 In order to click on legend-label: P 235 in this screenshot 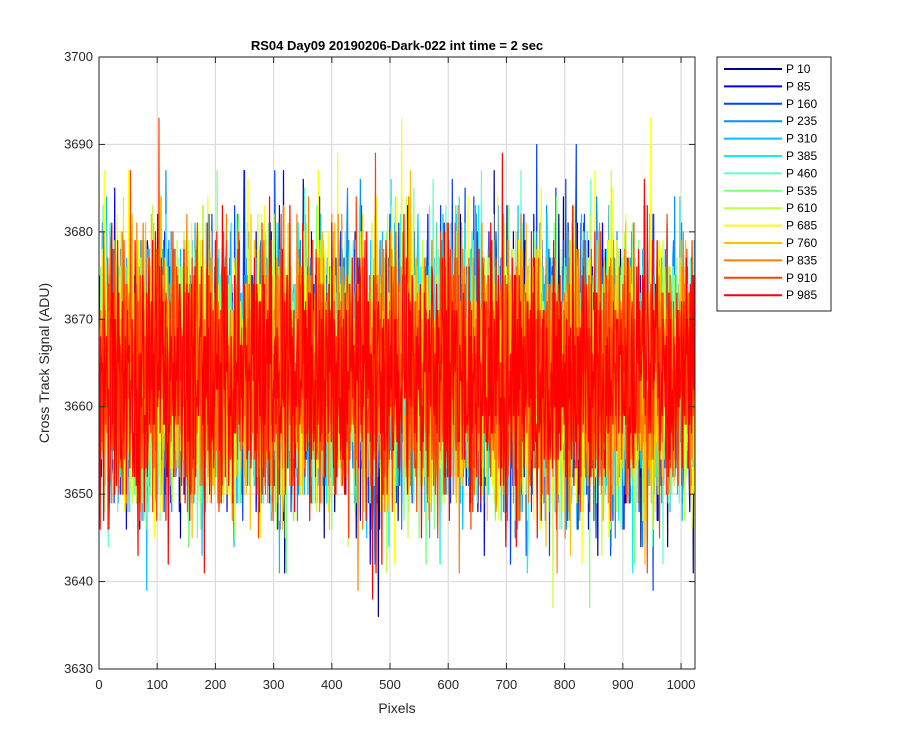, I will do `click(801, 121)`.